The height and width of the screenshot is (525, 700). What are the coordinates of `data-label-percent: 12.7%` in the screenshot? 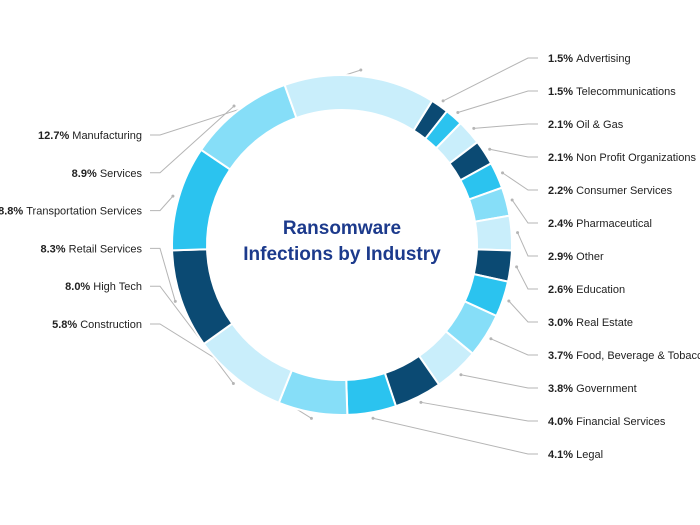 It's located at (55, 136).